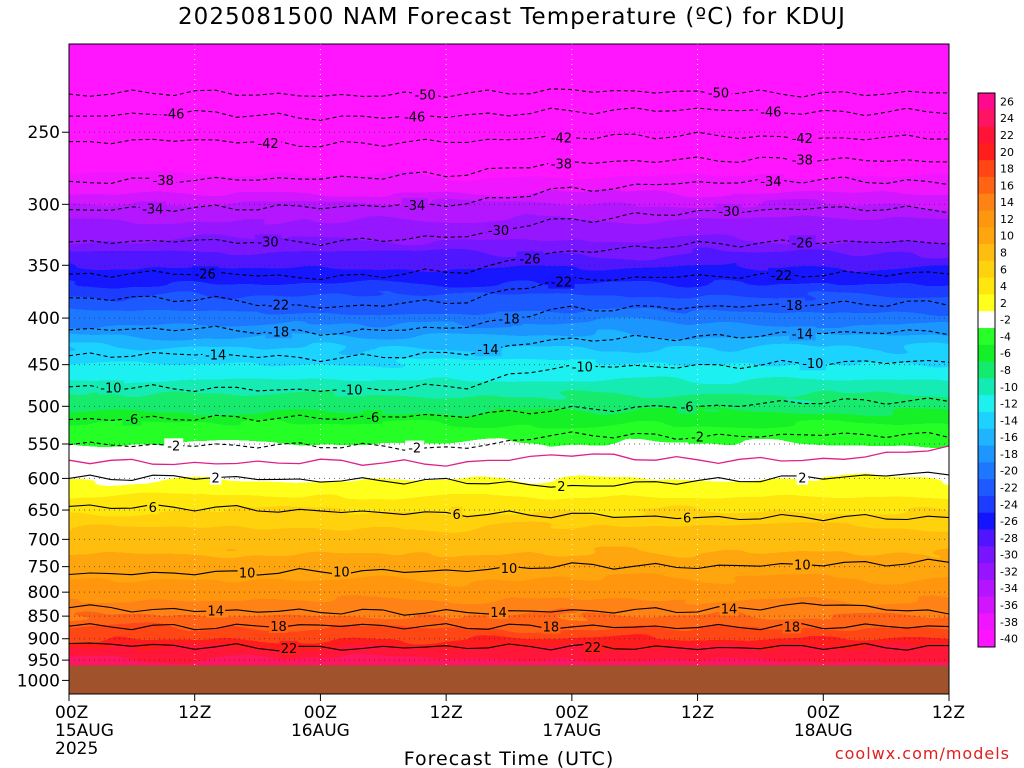  Describe the element at coordinates (1009, 437) in the screenshot. I see `colorbar-tick-label: -16` at that location.